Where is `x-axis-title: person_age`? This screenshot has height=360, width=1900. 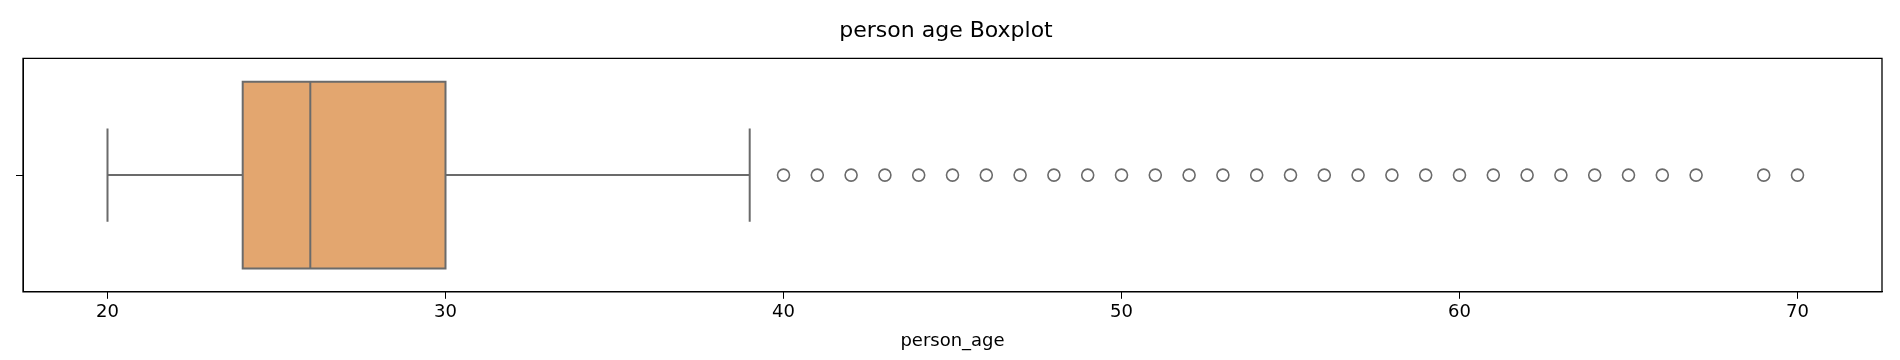
x-axis-title: person_age is located at coordinates (952, 339).